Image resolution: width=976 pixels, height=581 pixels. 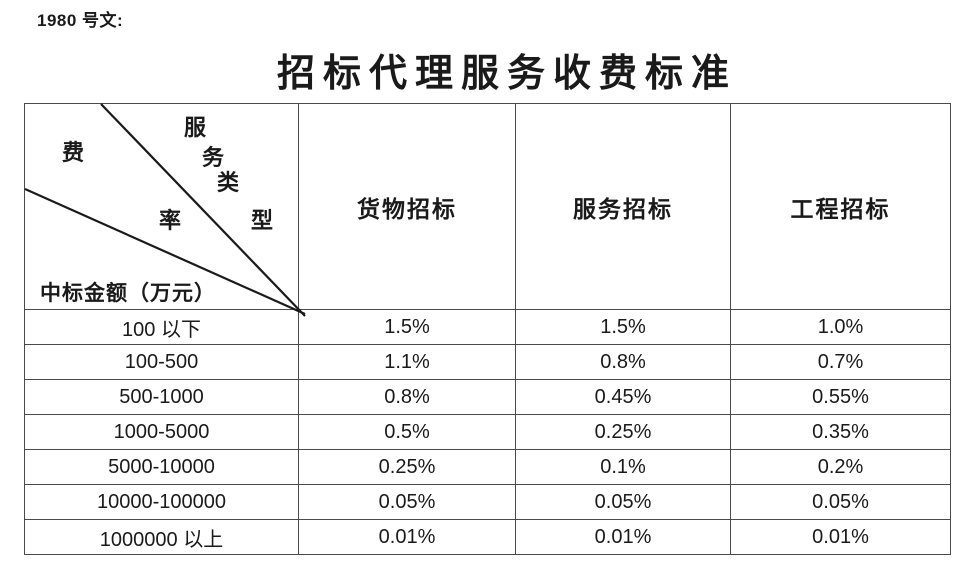 I want to click on rate-cell: 0.55%, so click(x=840, y=397).